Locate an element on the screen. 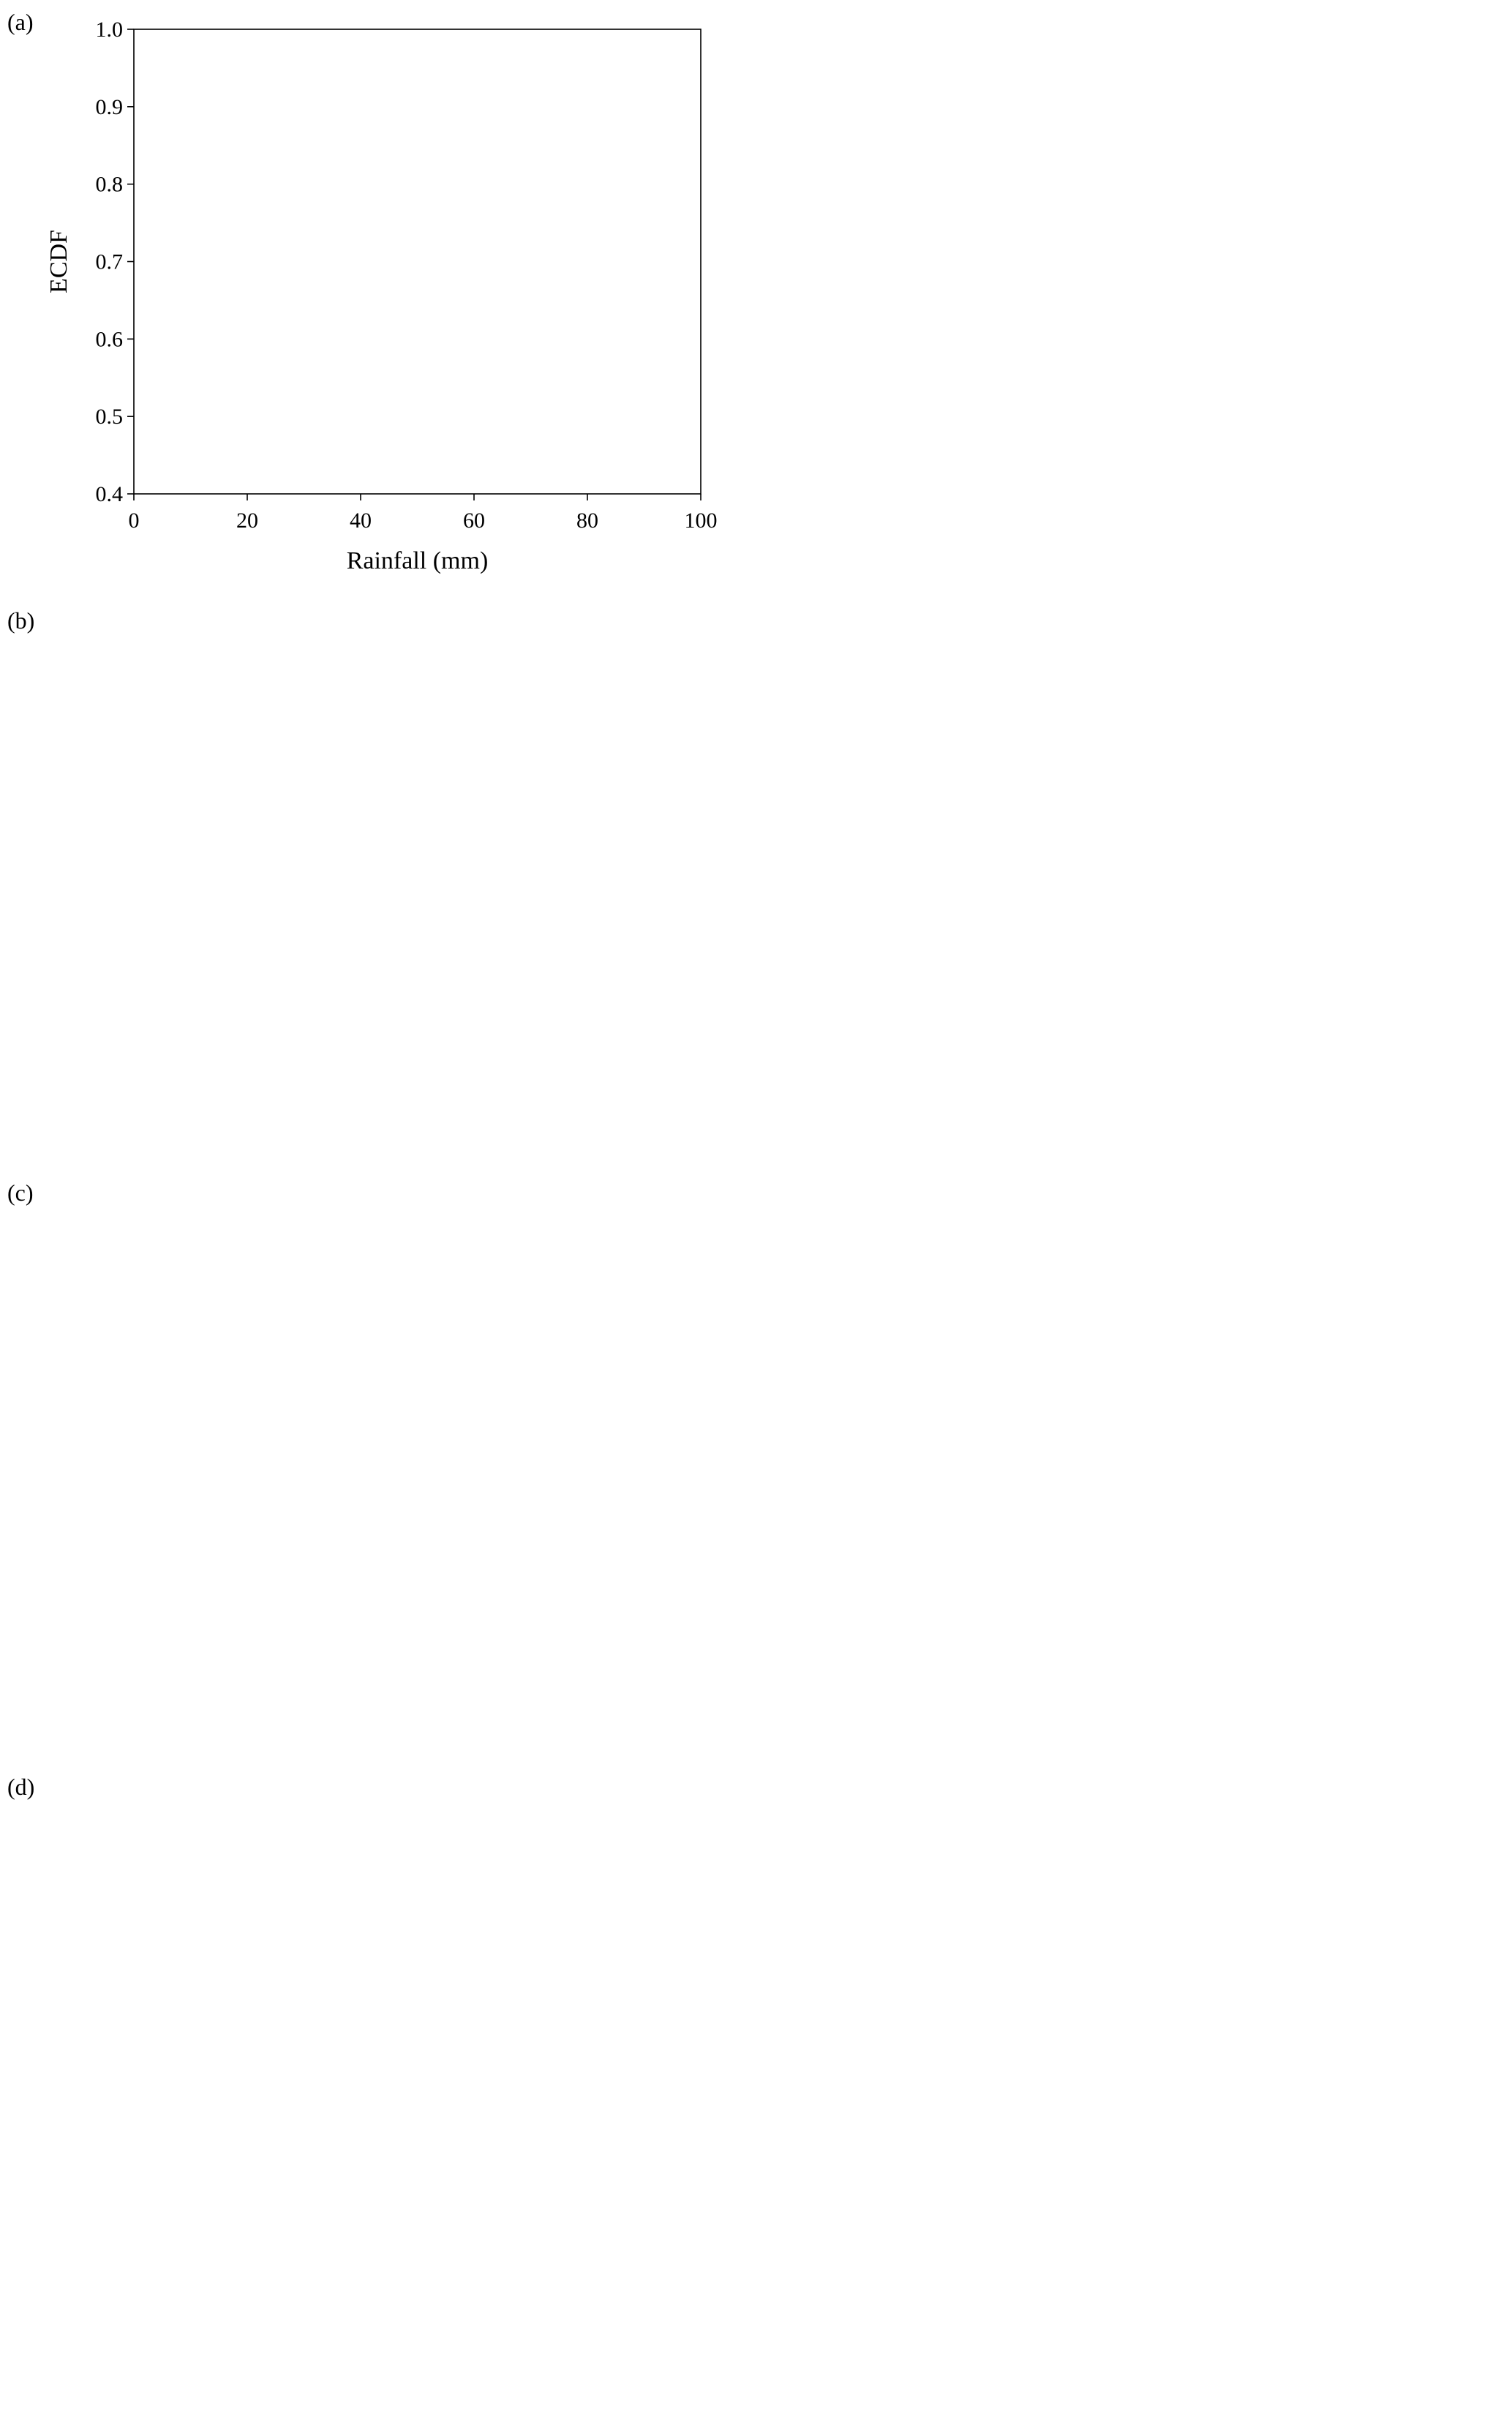  svg-text: Rainfall (mm) is located at coordinates (418, 560).